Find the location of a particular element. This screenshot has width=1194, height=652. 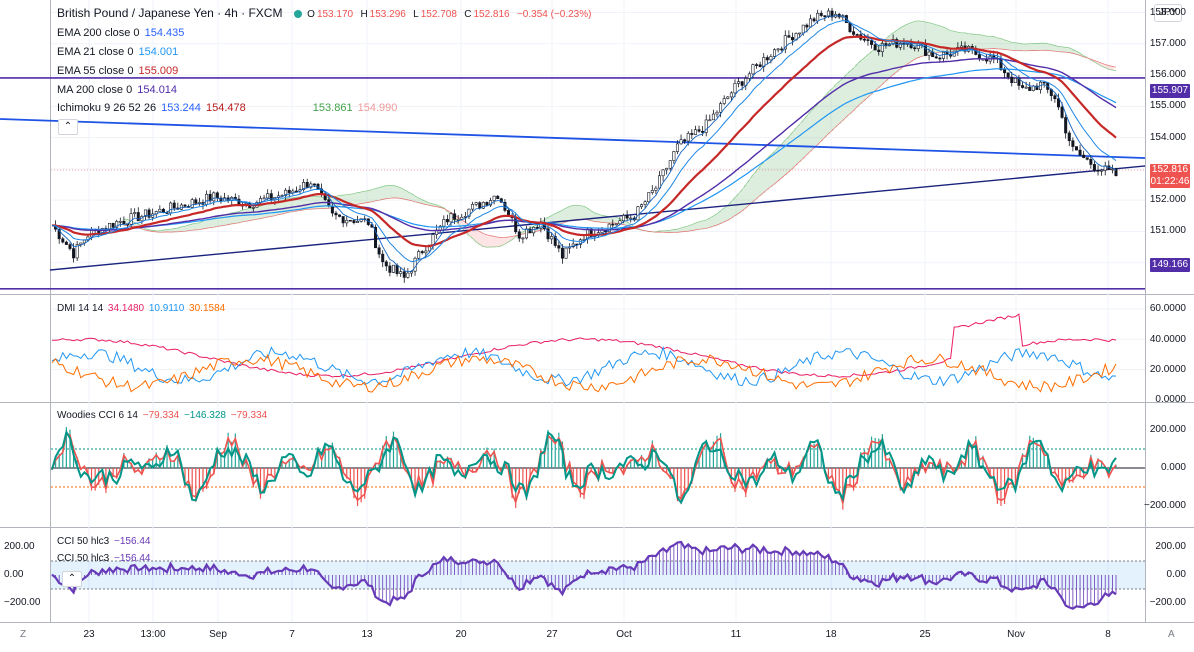

indicator-name: MA 200 close 0 is located at coordinates (95, 90).